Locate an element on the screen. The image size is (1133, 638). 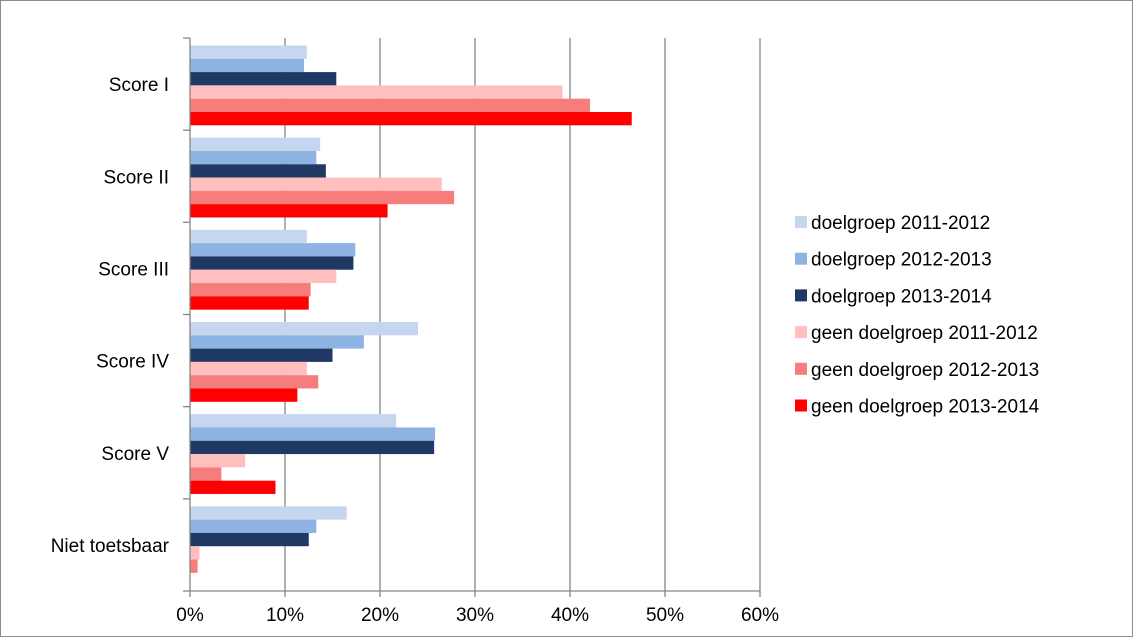
legend-label: doelgroep 2011-2012 is located at coordinates (900, 223).